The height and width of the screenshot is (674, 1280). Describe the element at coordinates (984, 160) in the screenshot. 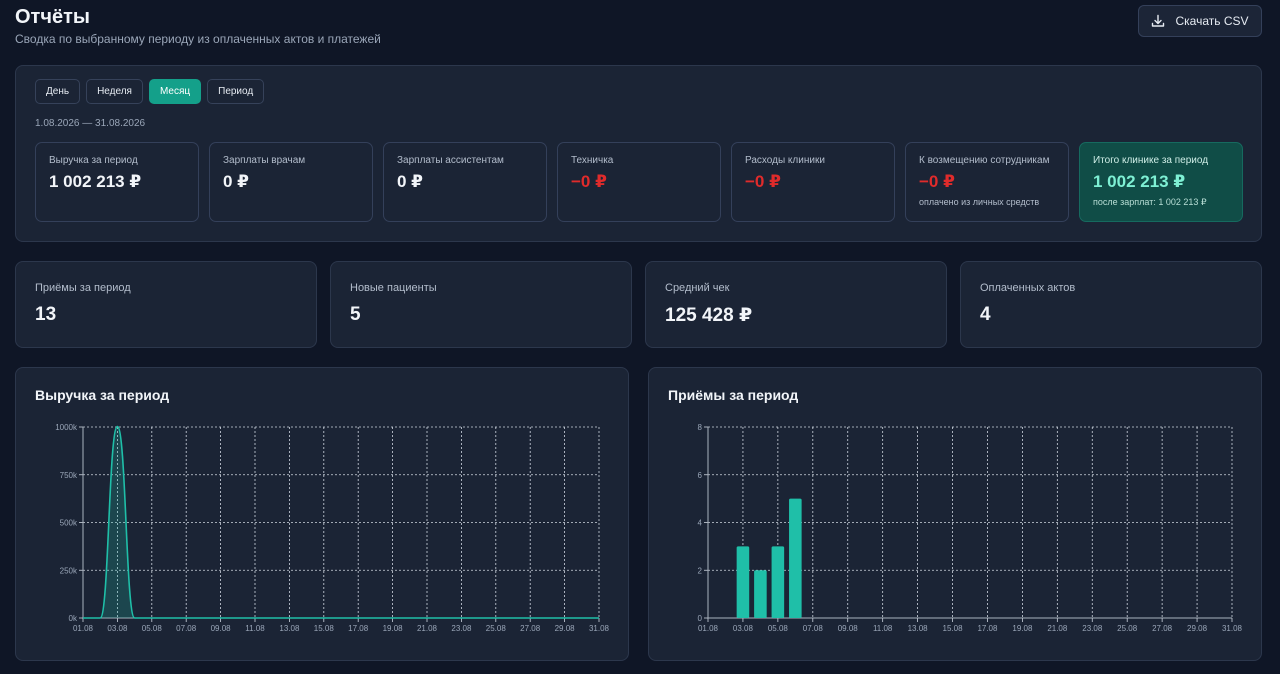

I see `kpi-label: К возмещению сотрудникам` at that location.